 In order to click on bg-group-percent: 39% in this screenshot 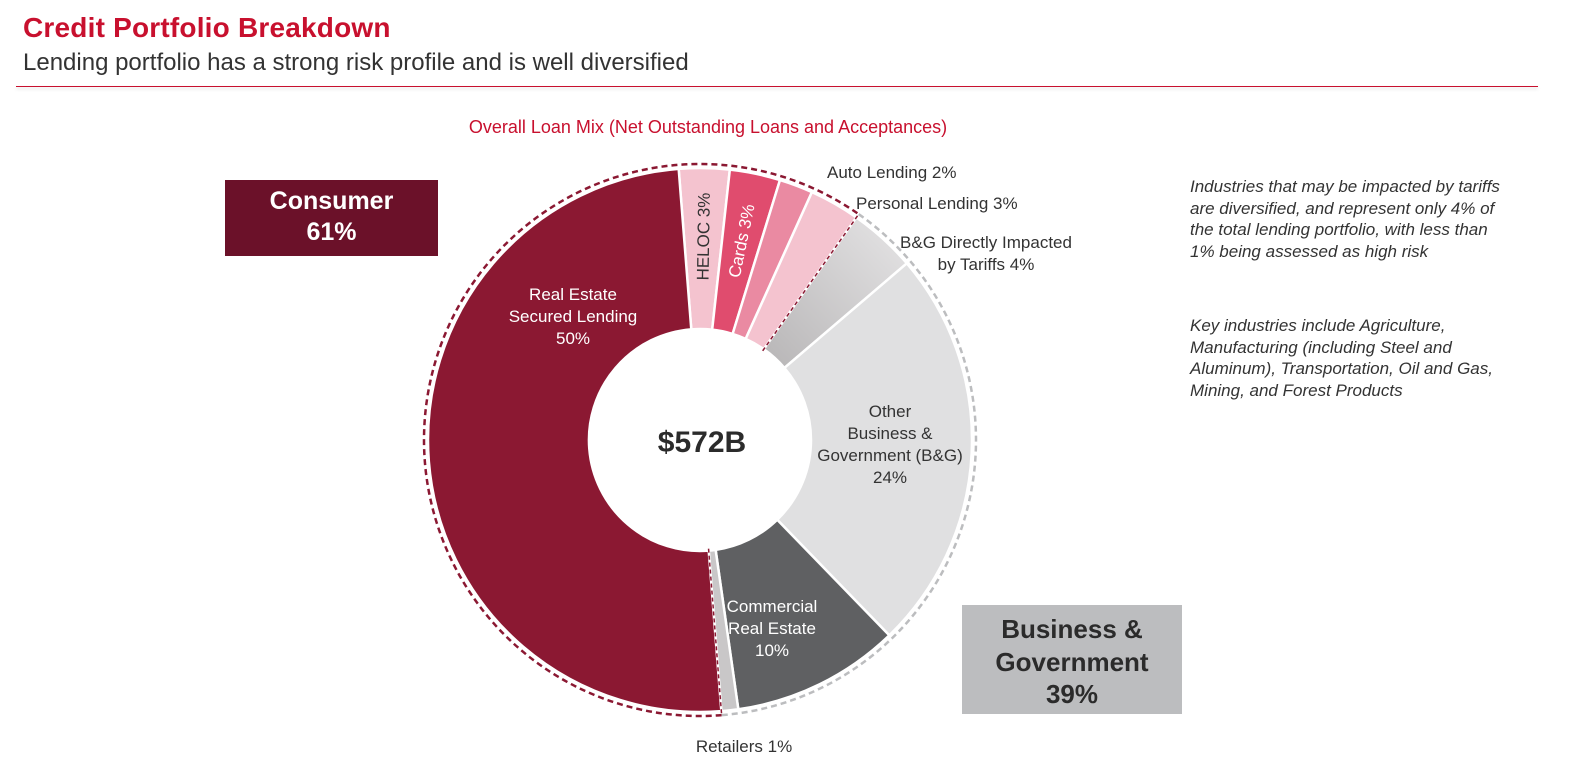, I will do `click(1072, 694)`.